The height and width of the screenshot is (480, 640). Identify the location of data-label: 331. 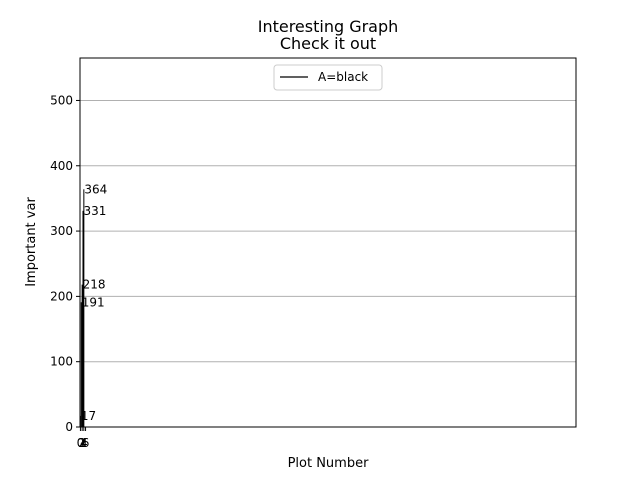
(94, 211).